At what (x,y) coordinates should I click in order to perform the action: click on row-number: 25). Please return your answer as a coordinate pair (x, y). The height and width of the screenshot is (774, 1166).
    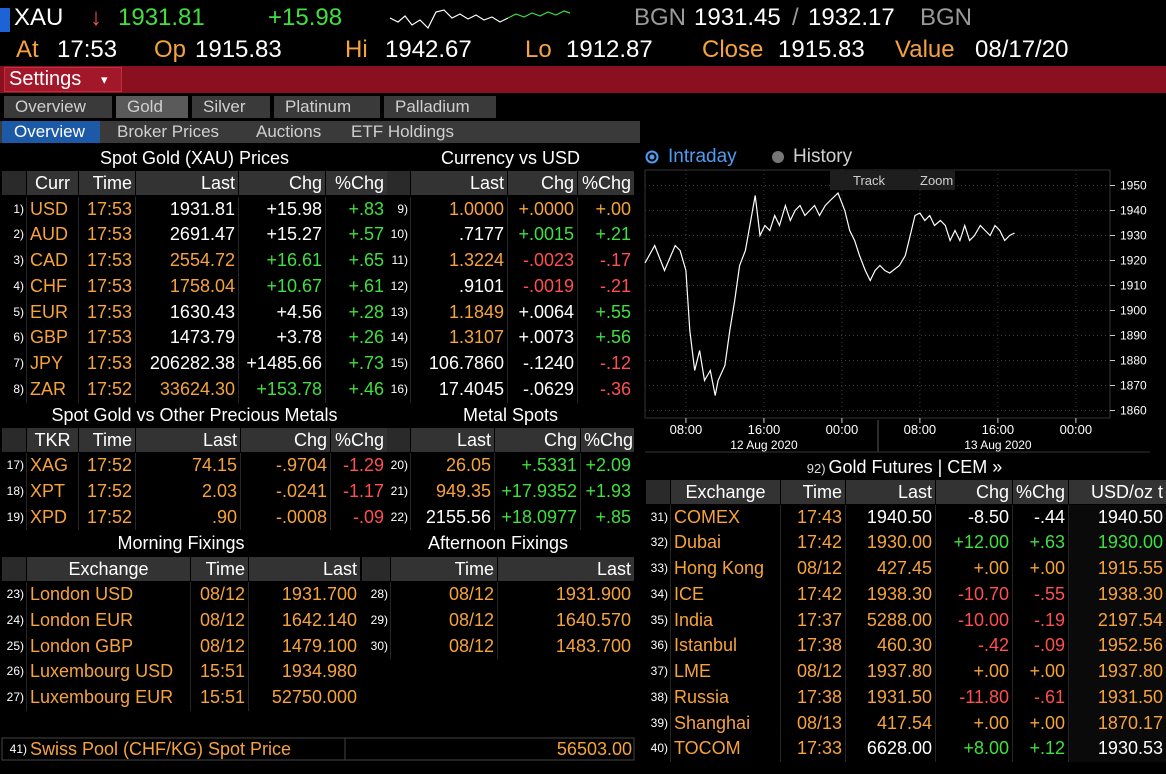
    Looking at the image, I should click on (15, 645).